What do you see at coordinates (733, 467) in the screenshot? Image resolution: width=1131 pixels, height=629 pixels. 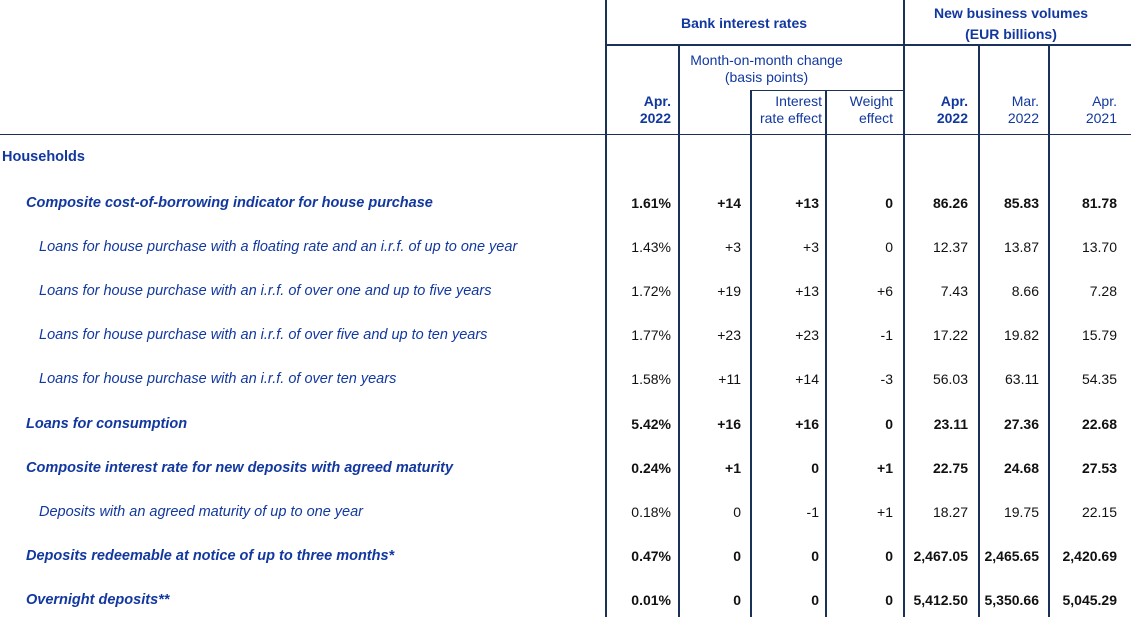 I see `cell-mom-change: +1` at bounding box center [733, 467].